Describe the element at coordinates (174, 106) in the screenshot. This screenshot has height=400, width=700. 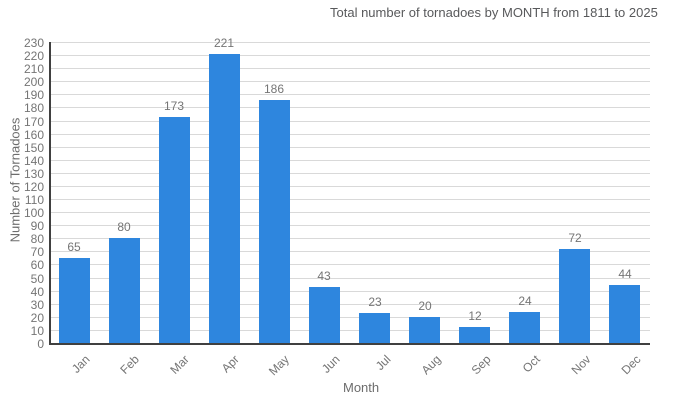
I see `bar-value-mar: 173` at that location.